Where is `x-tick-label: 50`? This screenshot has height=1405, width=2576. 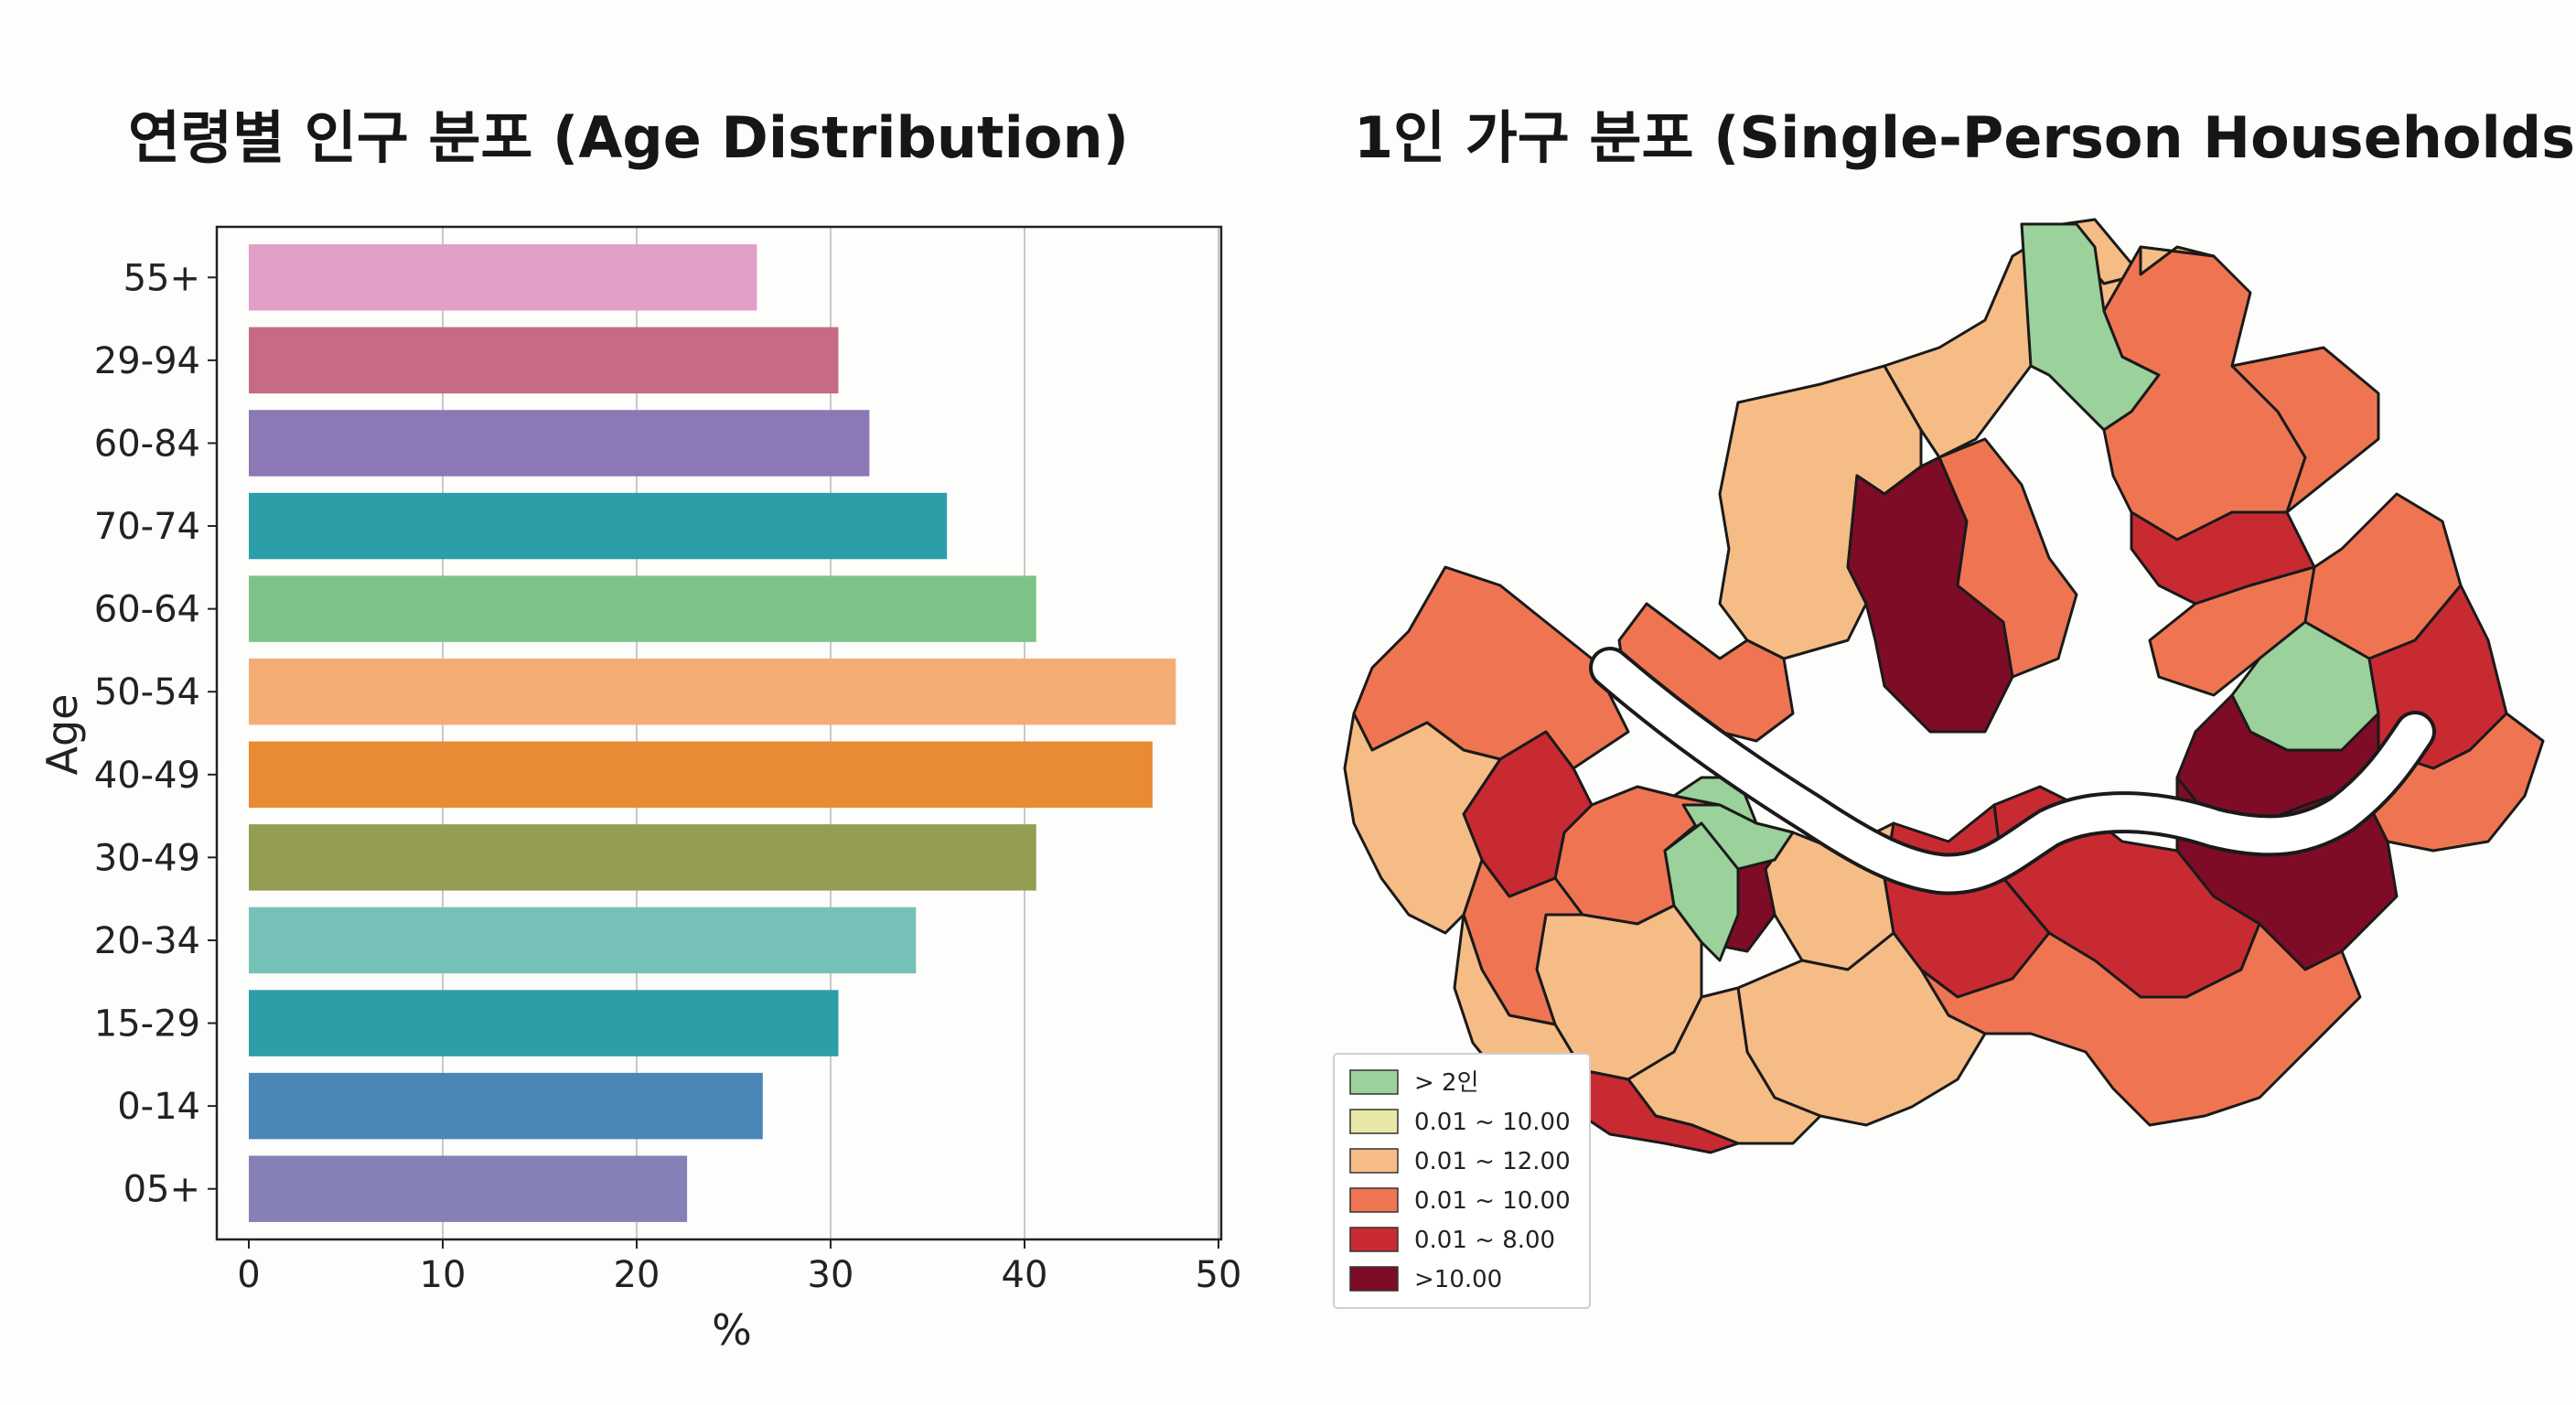 x-tick-label: 50 is located at coordinates (1219, 1275).